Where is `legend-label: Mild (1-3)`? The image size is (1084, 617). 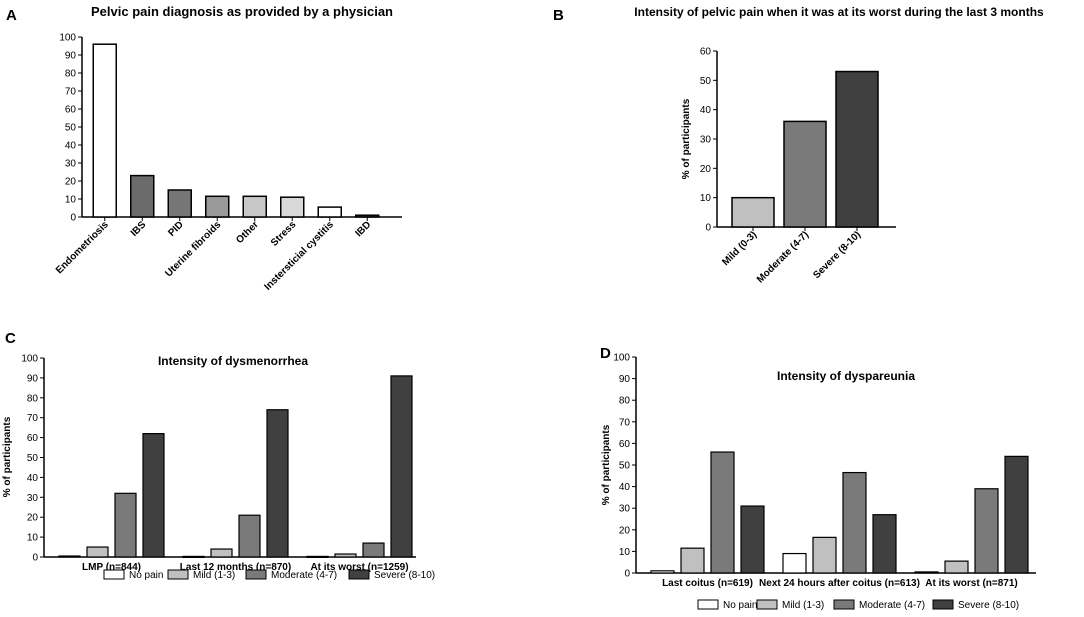
legend-label: Mild (1-3) is located at coordinates (803, 605).